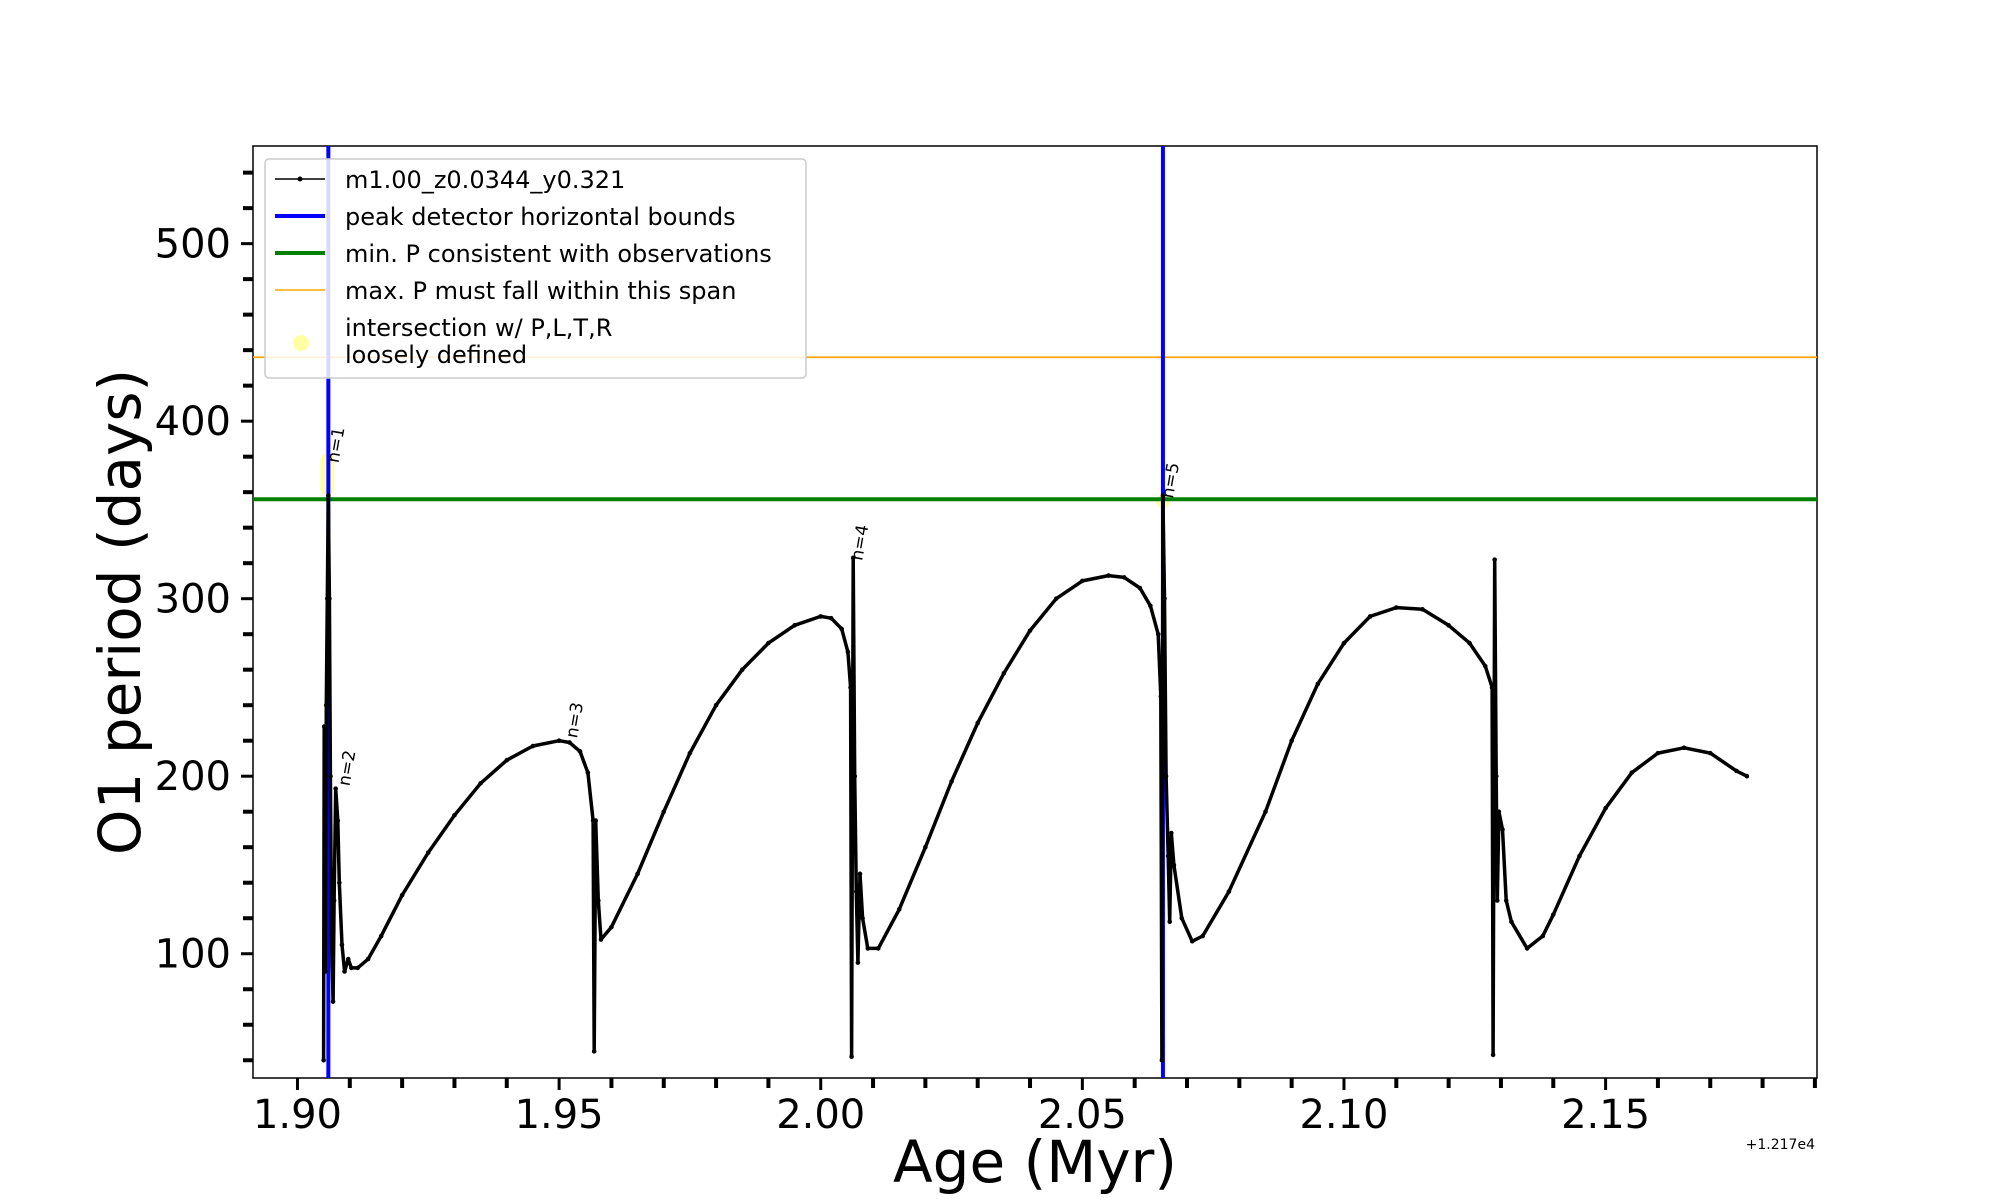 The width and height of the screenshot is (2000, 1200). I want to click on legend-box, so click(535, 268).